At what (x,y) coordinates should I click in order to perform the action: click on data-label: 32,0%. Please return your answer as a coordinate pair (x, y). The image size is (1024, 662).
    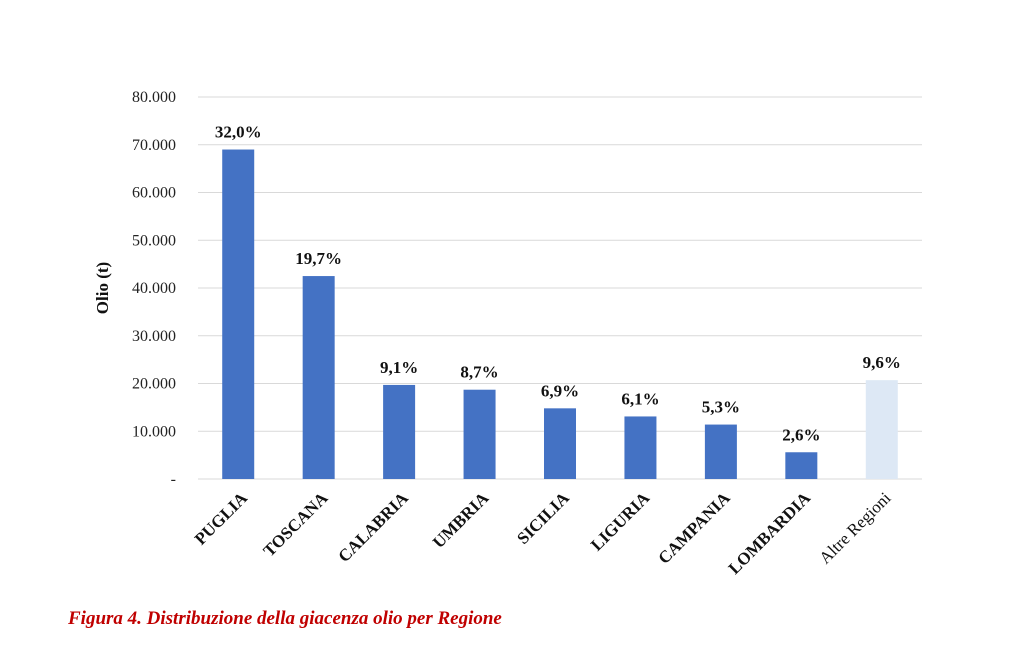
    Looking at the image, I should click on (238, 132).